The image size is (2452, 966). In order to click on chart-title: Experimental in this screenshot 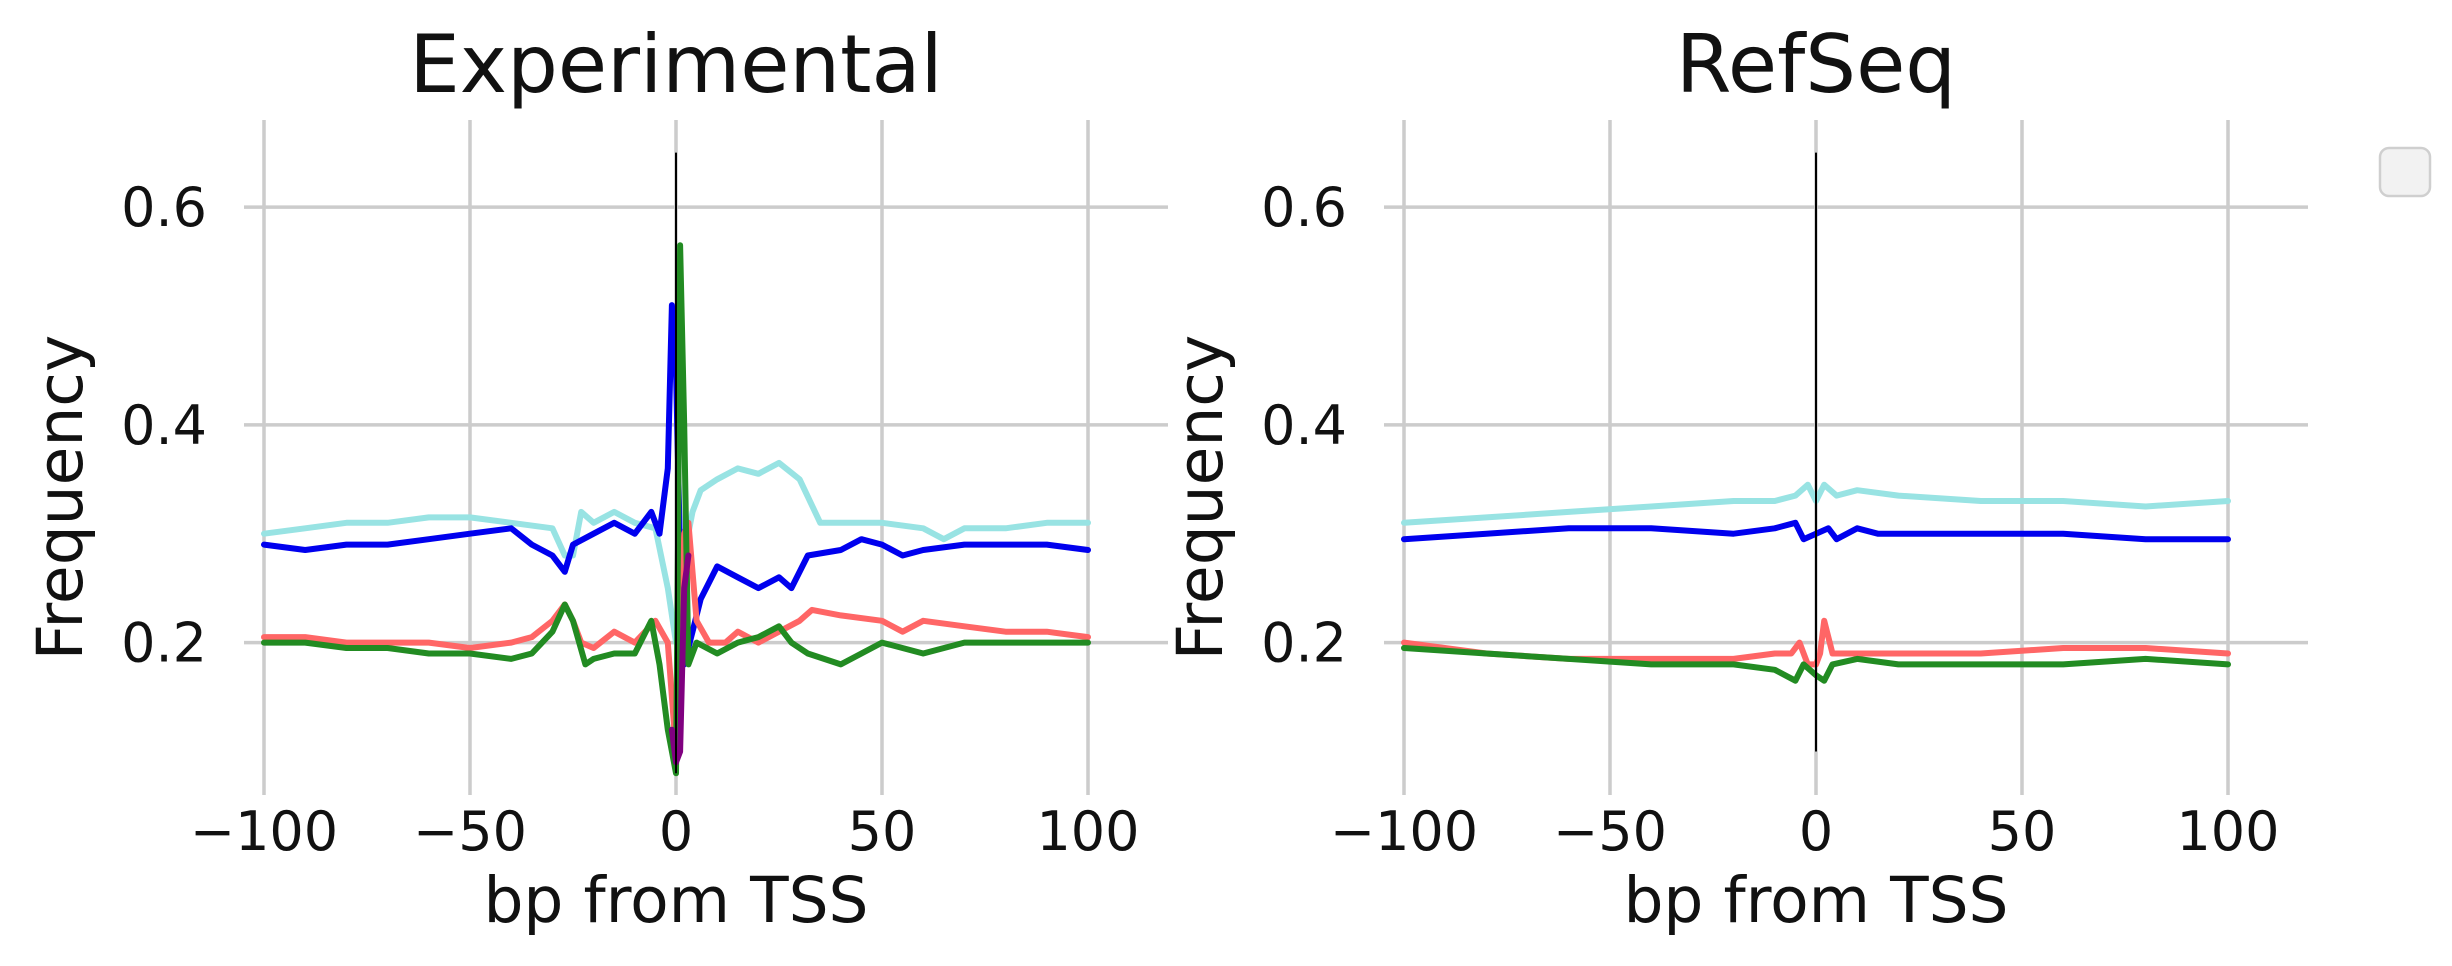, I will do `click(675, 64)`.